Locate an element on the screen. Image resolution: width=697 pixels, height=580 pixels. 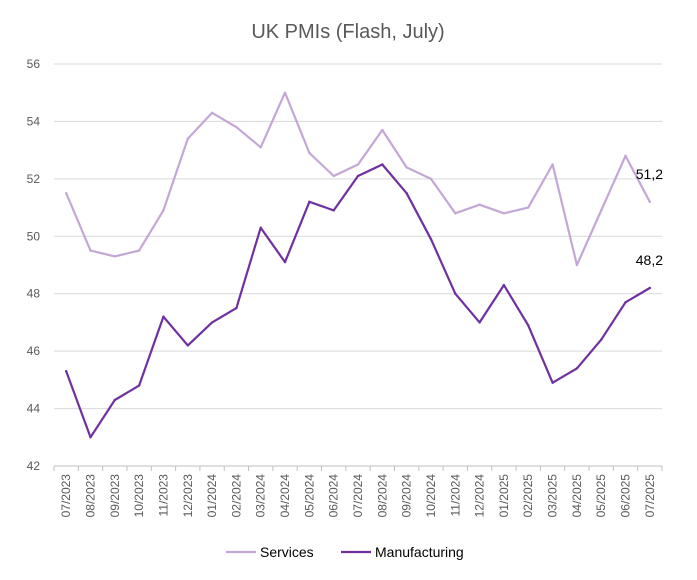
x-tick-label: 03/2025 is located at coordinates (553, 496).